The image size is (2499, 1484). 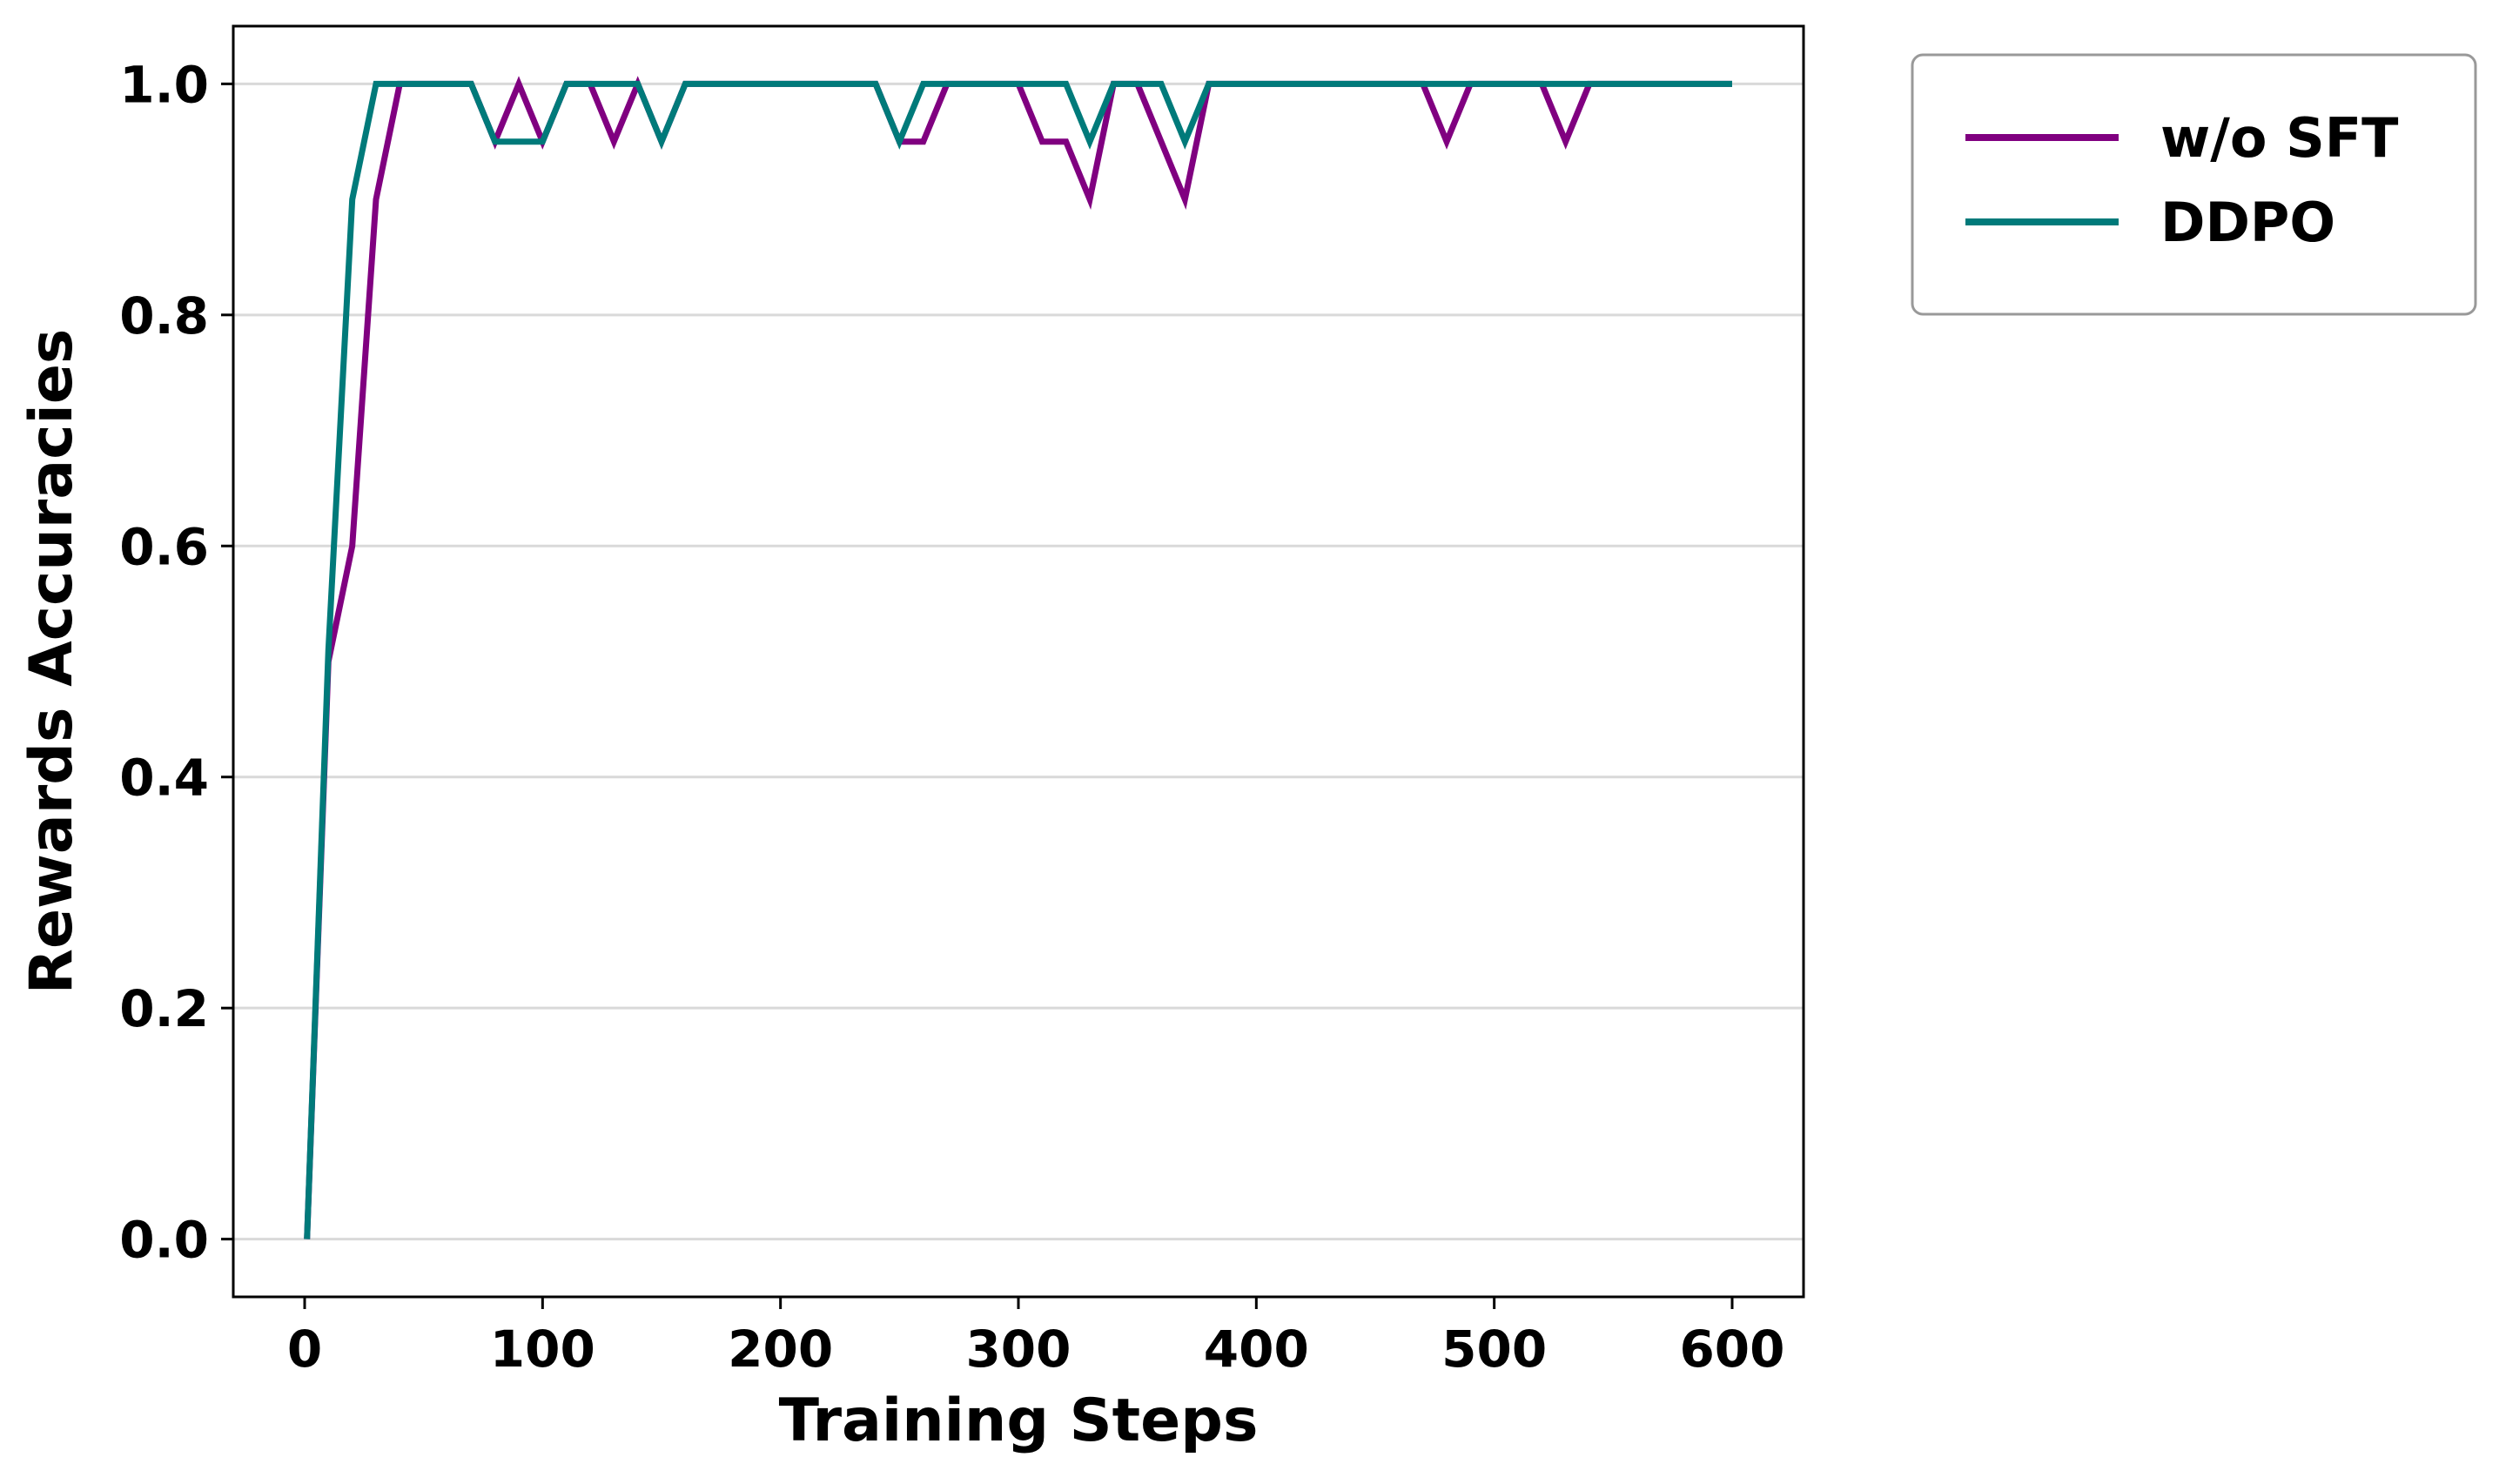 What do you see at coordinates (1018, 1349) in the screenshot?
I see `x-tick-label-3: 300` at bounding box center [1018, 1349].